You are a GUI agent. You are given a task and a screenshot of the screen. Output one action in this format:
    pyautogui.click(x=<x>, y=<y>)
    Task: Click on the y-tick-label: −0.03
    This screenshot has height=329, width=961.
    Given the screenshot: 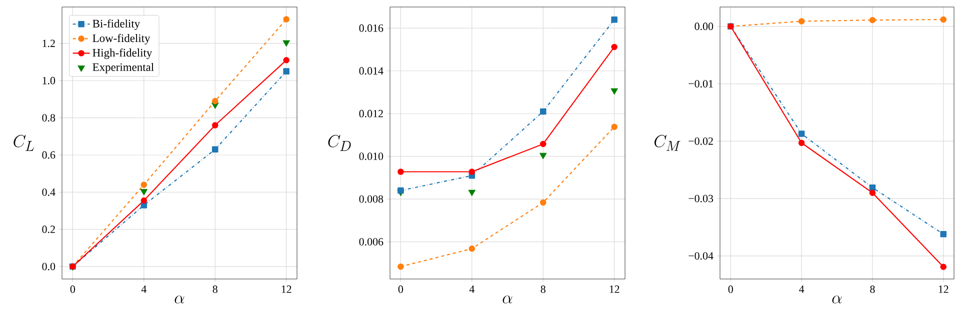 What is the action you would take?
    pyautogui.click(x=701, y=198)
    